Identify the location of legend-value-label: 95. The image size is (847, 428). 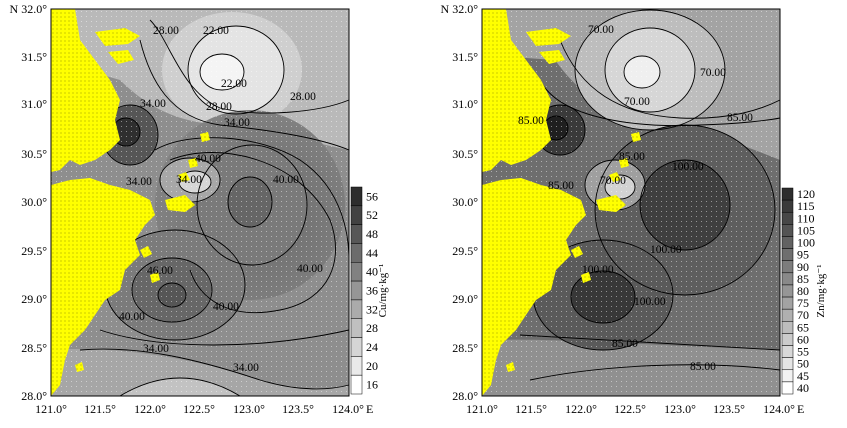
(803, 255).